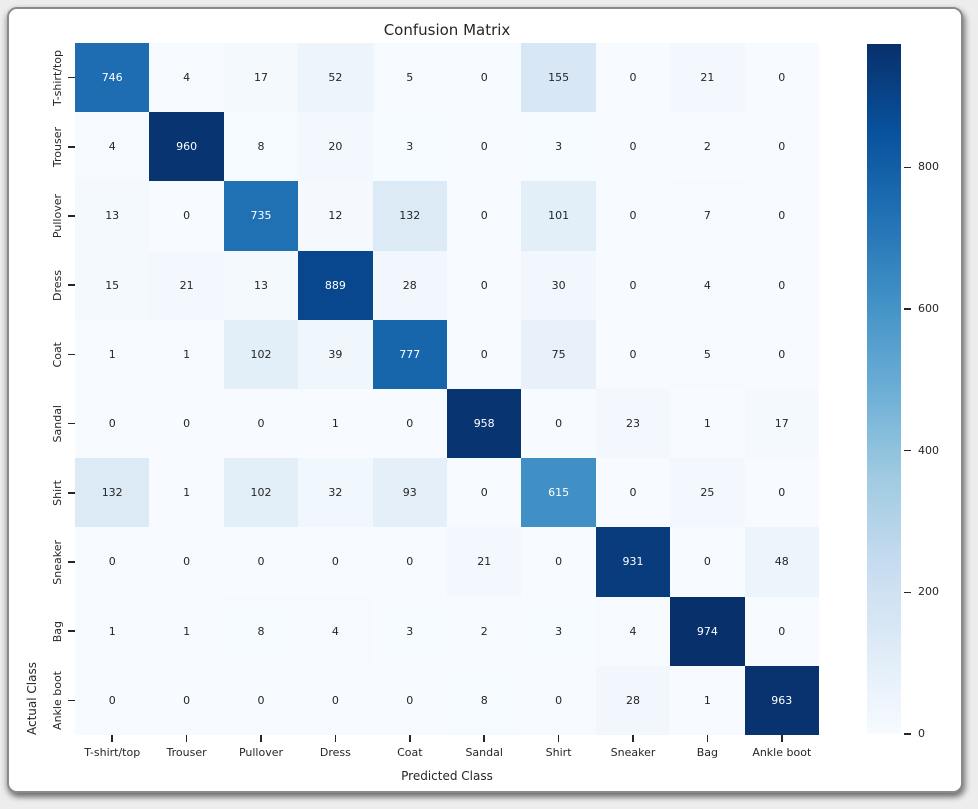 This screenshot has width=978, height=809. Describe the element at coordinates (42, 561) in the screenshot. I see `y-tick: Sneaker` at that location.